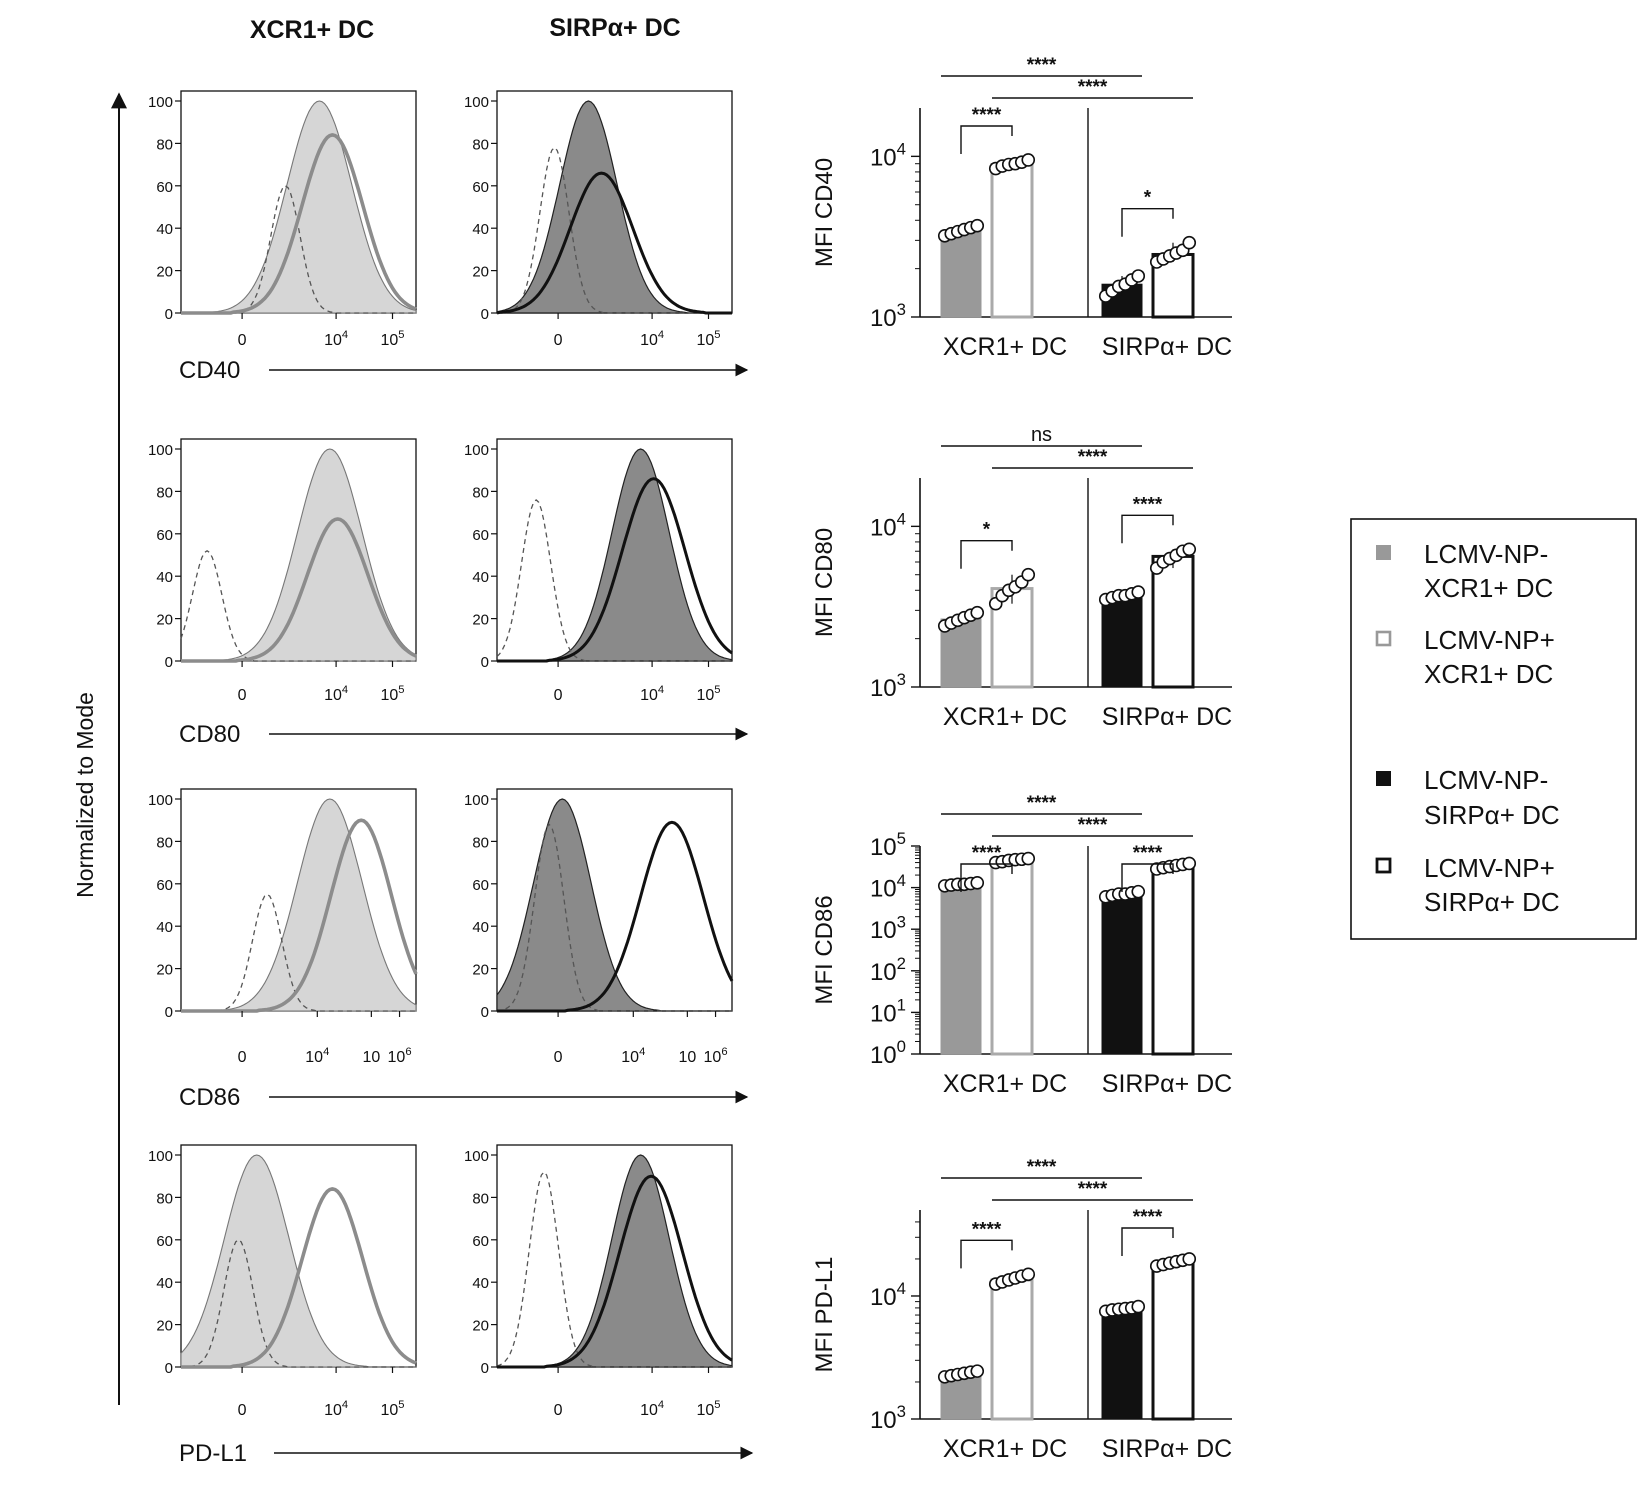  I want to click on bar-y-tick-label: 10², so click(888, 970).